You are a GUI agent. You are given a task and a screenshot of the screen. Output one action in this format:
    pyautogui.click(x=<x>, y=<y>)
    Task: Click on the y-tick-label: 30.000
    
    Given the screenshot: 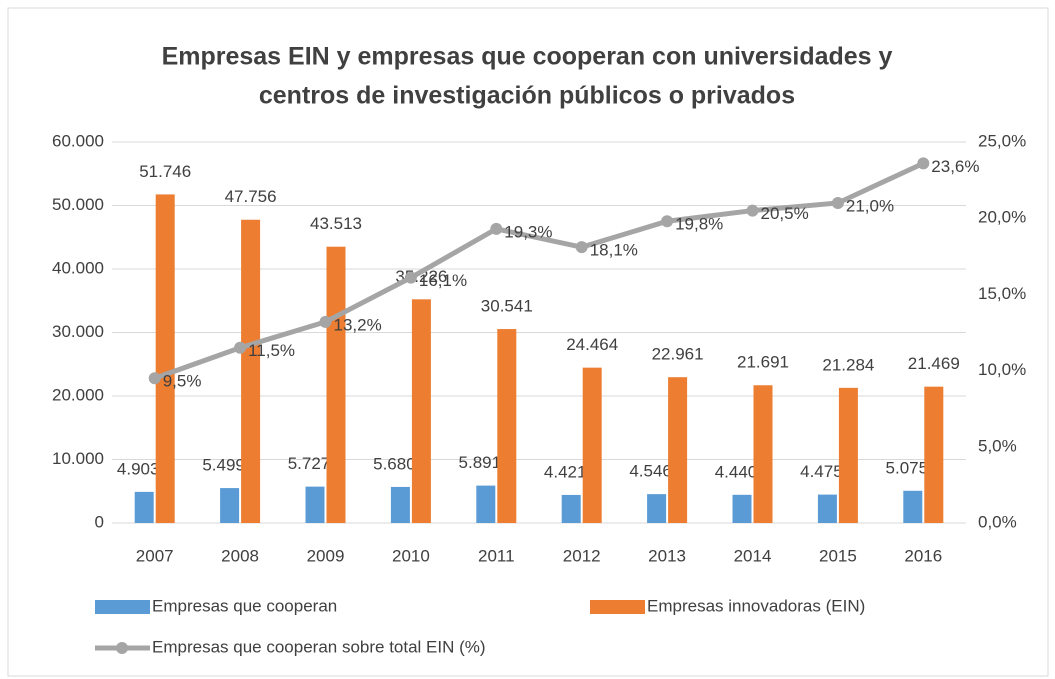 What is the action you would take?
    pyautogui.click(x=78, y=331)
    